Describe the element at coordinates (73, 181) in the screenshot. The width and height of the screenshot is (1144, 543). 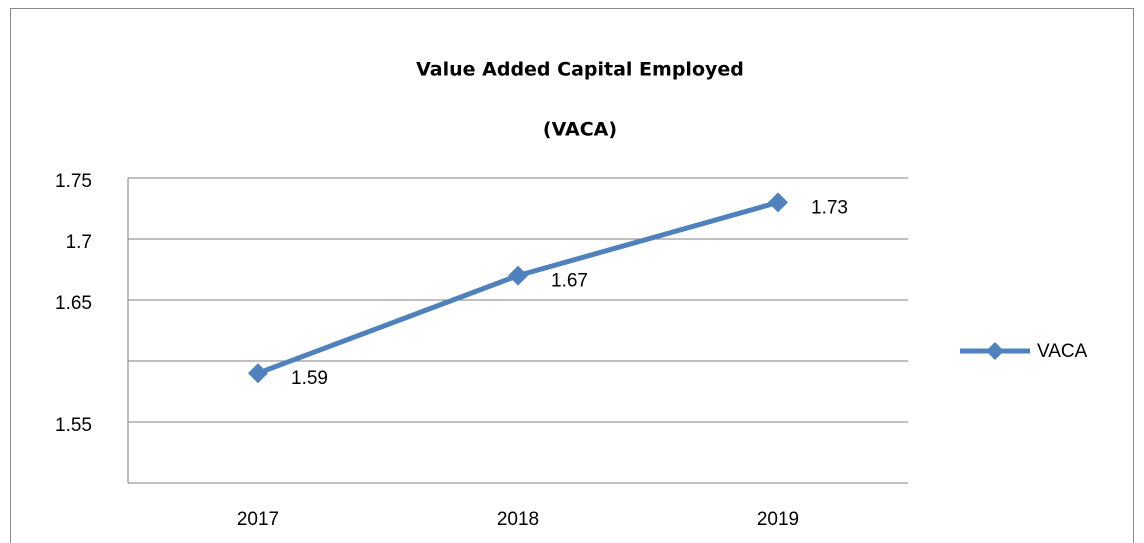
I see `y-tick-label: 1.75` at that location.